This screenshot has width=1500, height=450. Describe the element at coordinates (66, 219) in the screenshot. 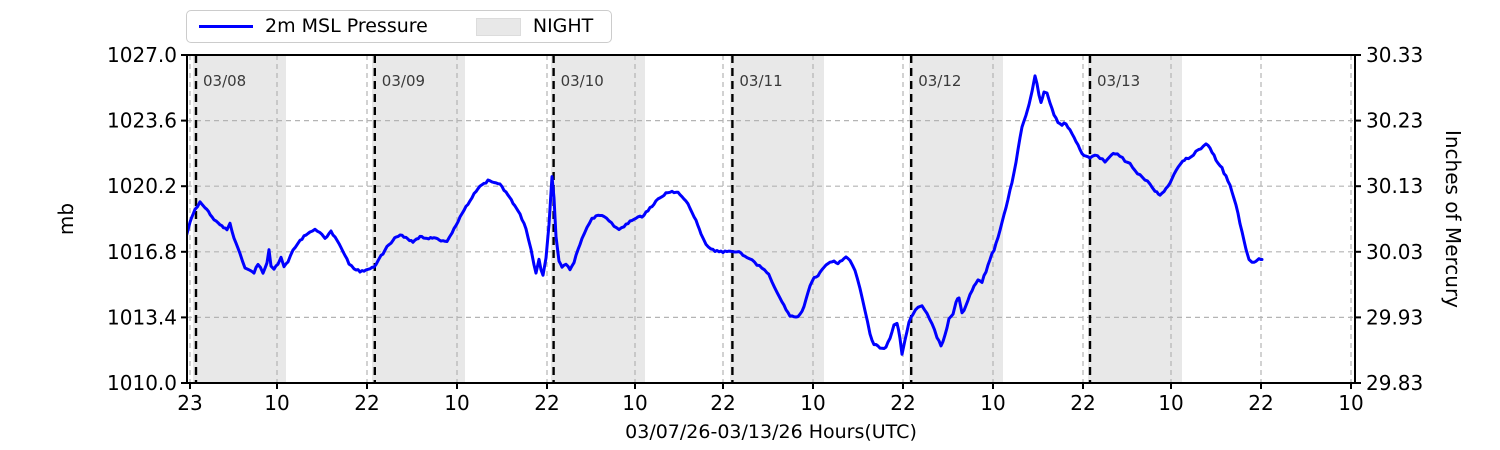

I see `y-axis-label-left: mb` at that location.